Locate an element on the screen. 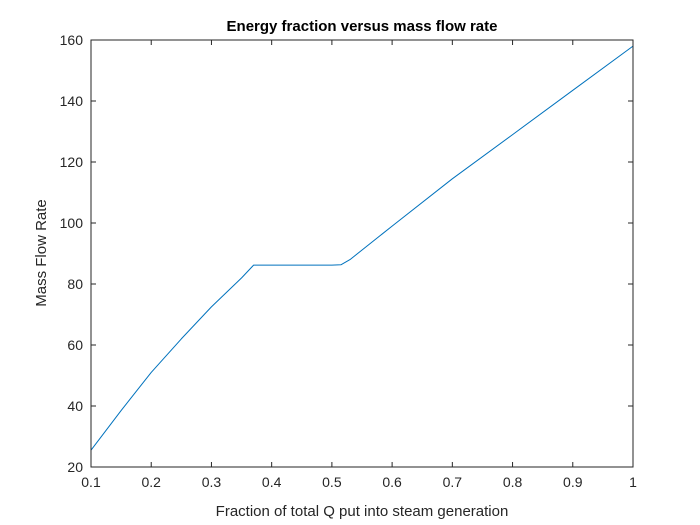  y-tick-label: 80 is located at coordinates (75, 284).